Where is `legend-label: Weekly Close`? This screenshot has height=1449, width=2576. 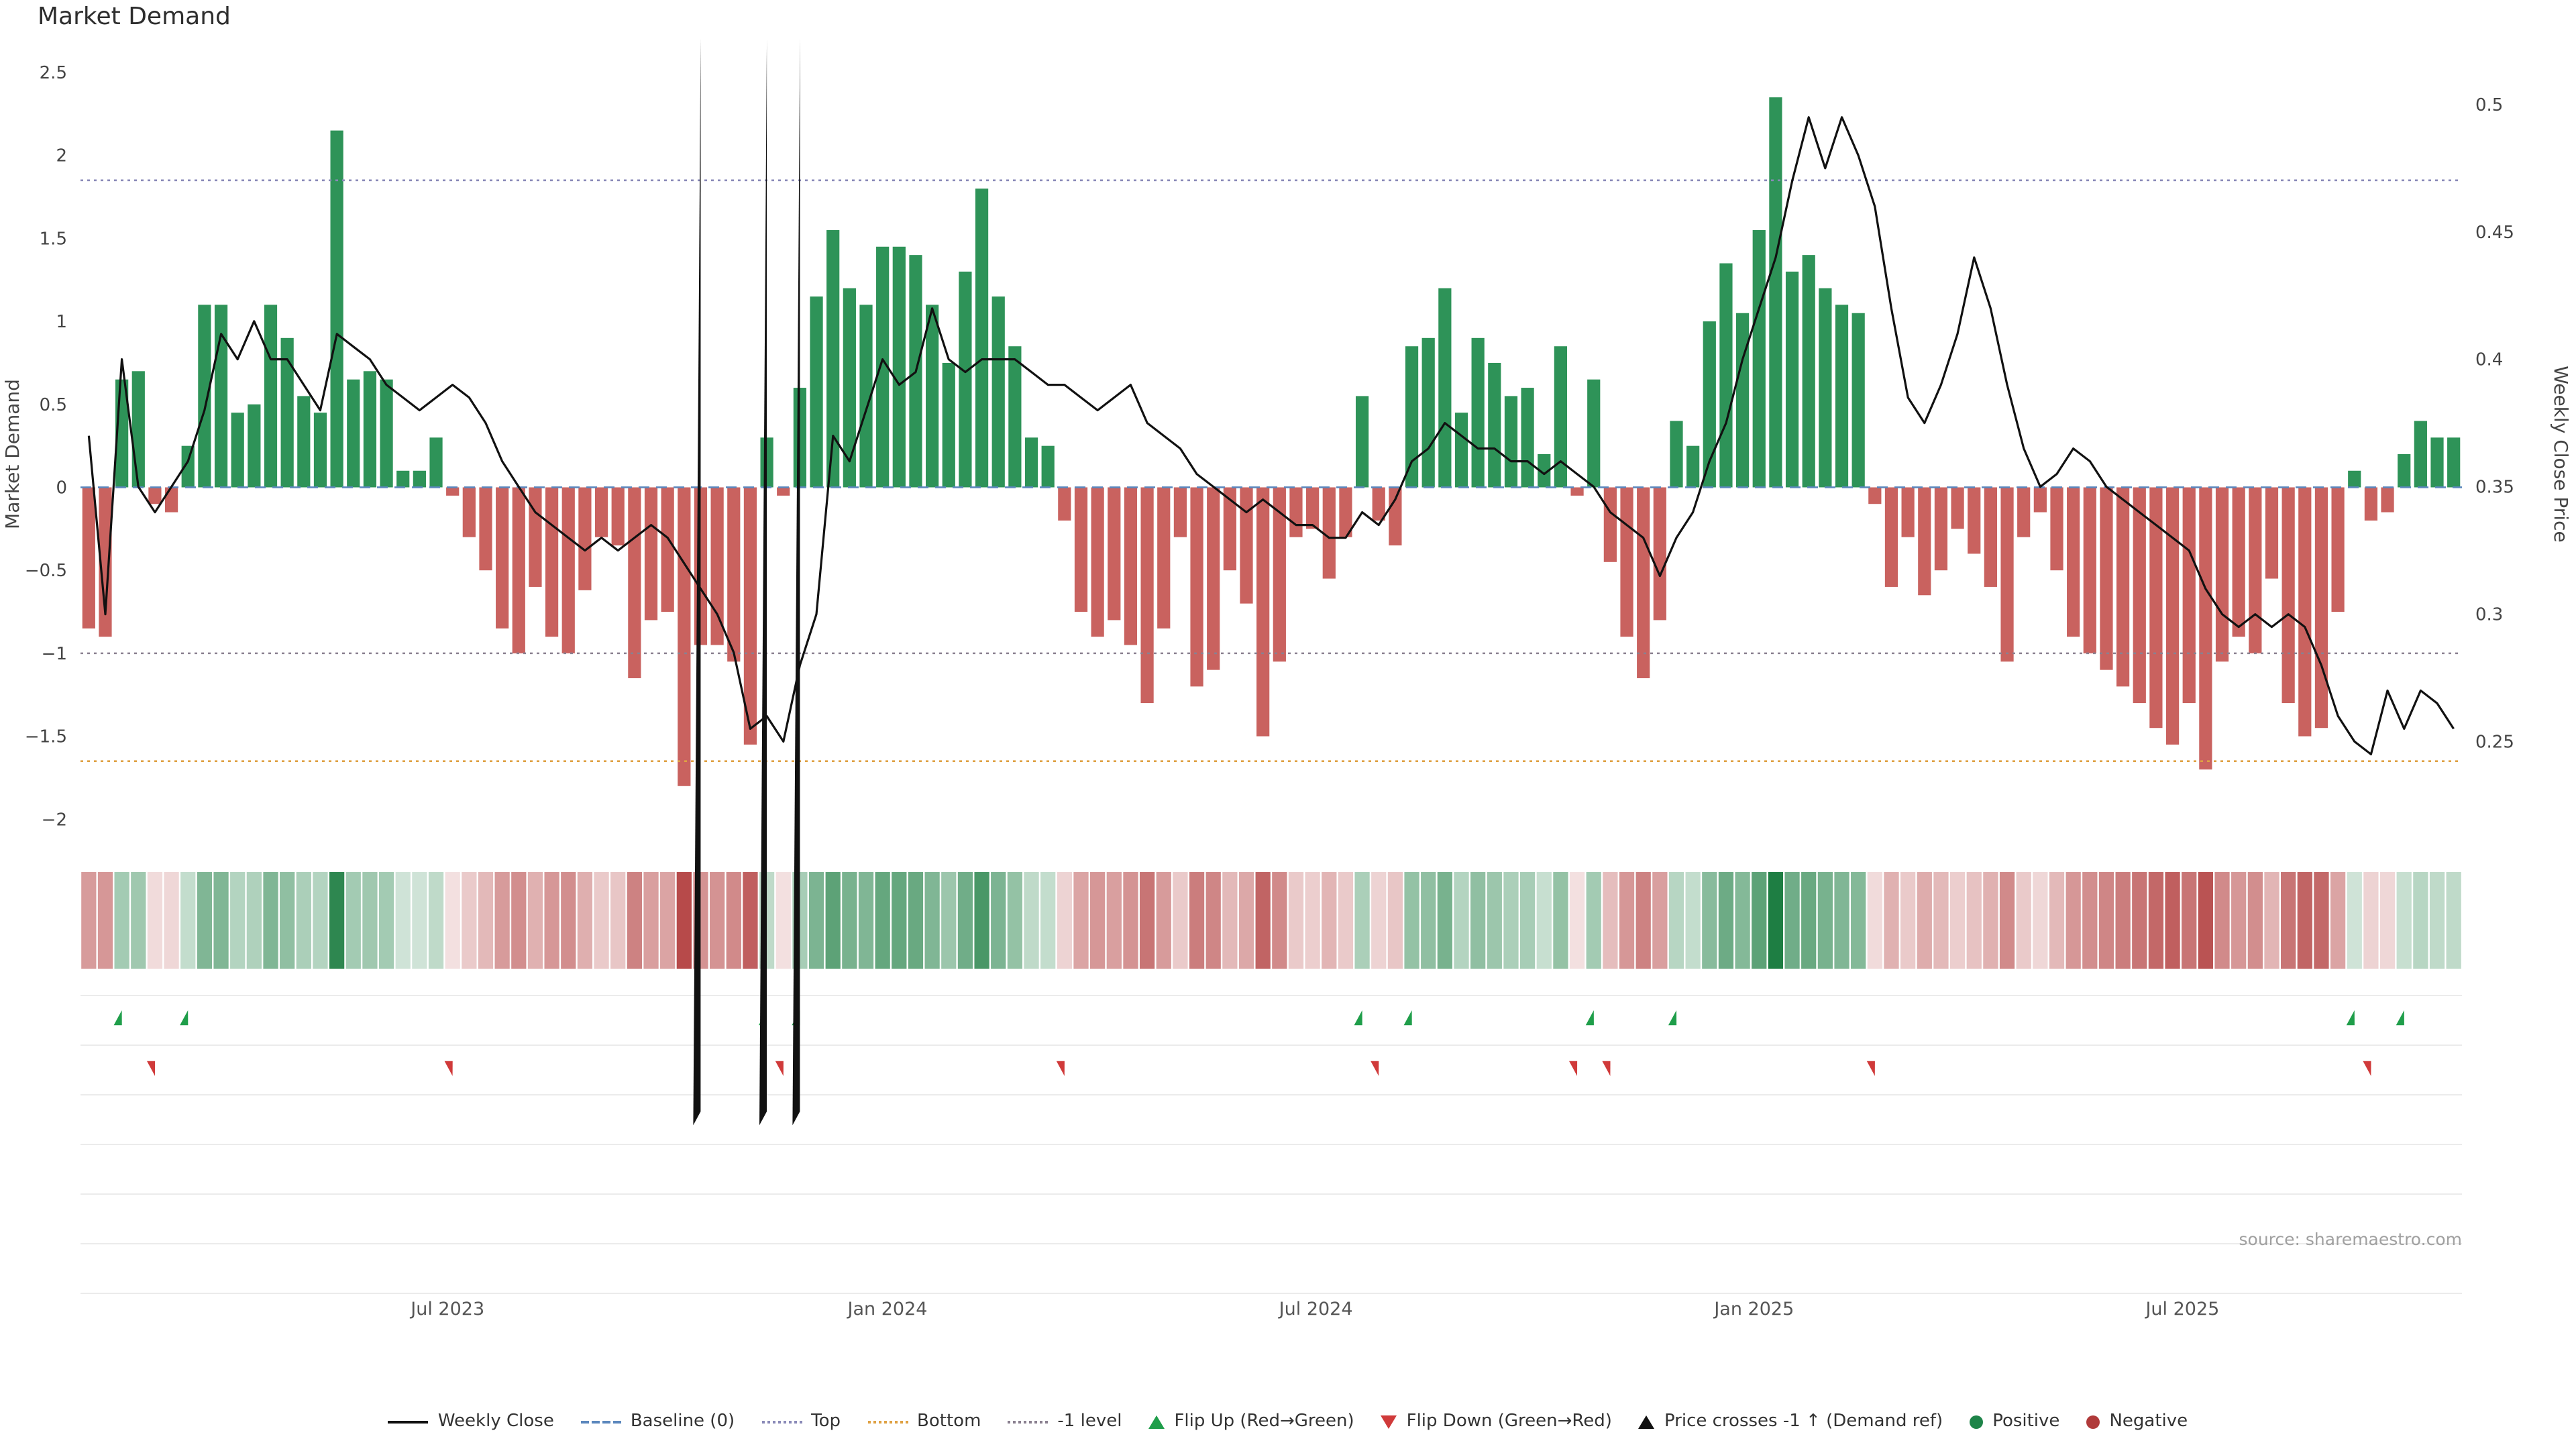
legend-label: Weekly Close is located at coordinates (495, 1421).